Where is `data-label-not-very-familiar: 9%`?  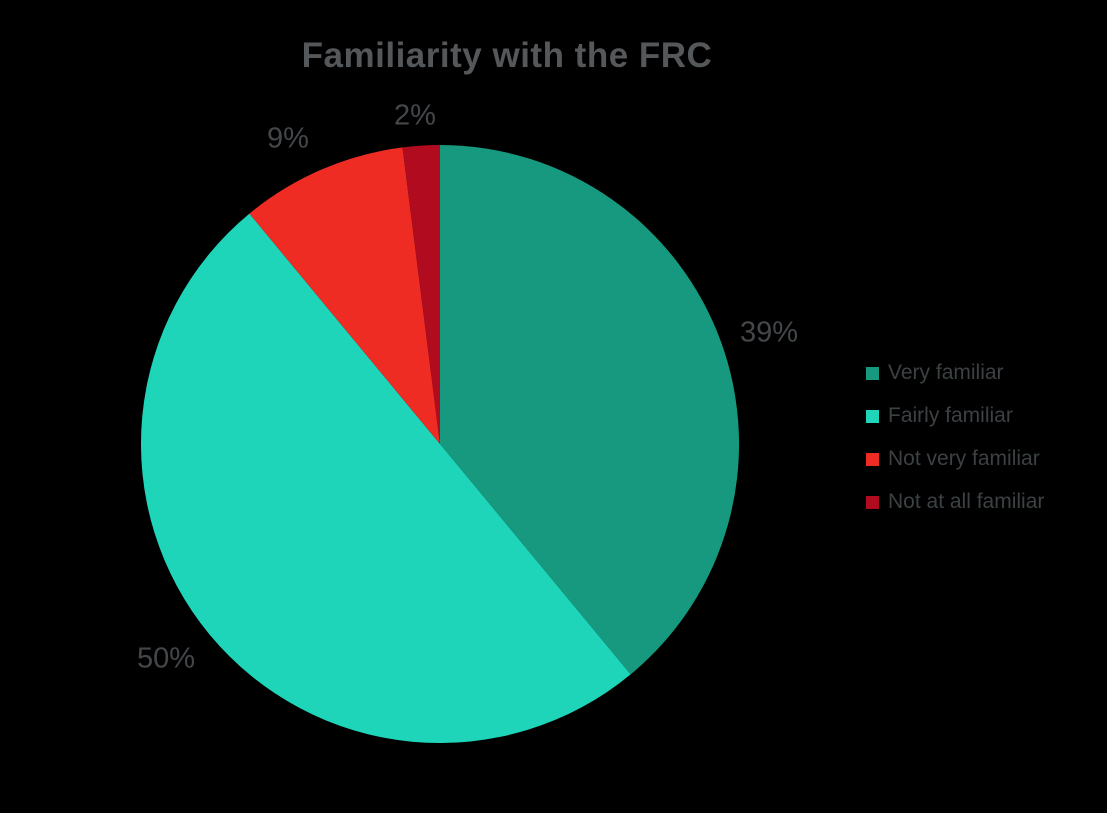
data-label-not-very-familiar: 9% is located at coordinates (288, 138).